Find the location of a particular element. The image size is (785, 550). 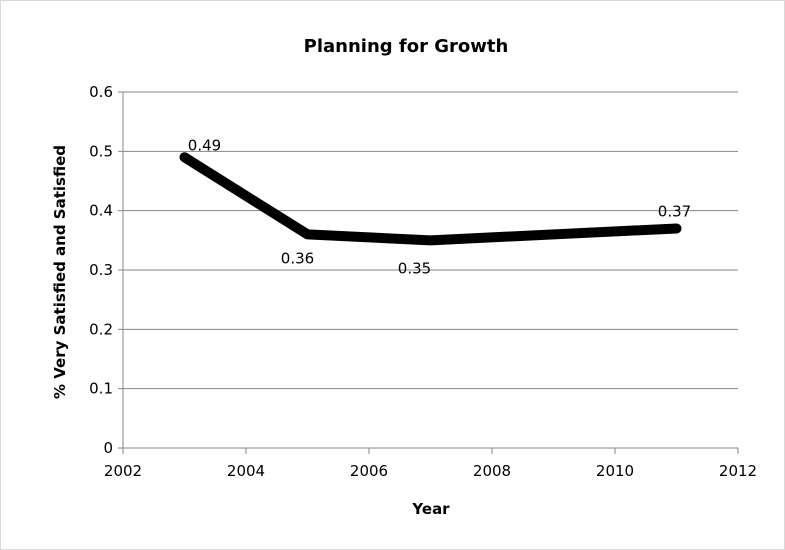

x-tick-label: 2012 is located at coordinates (738, 471).